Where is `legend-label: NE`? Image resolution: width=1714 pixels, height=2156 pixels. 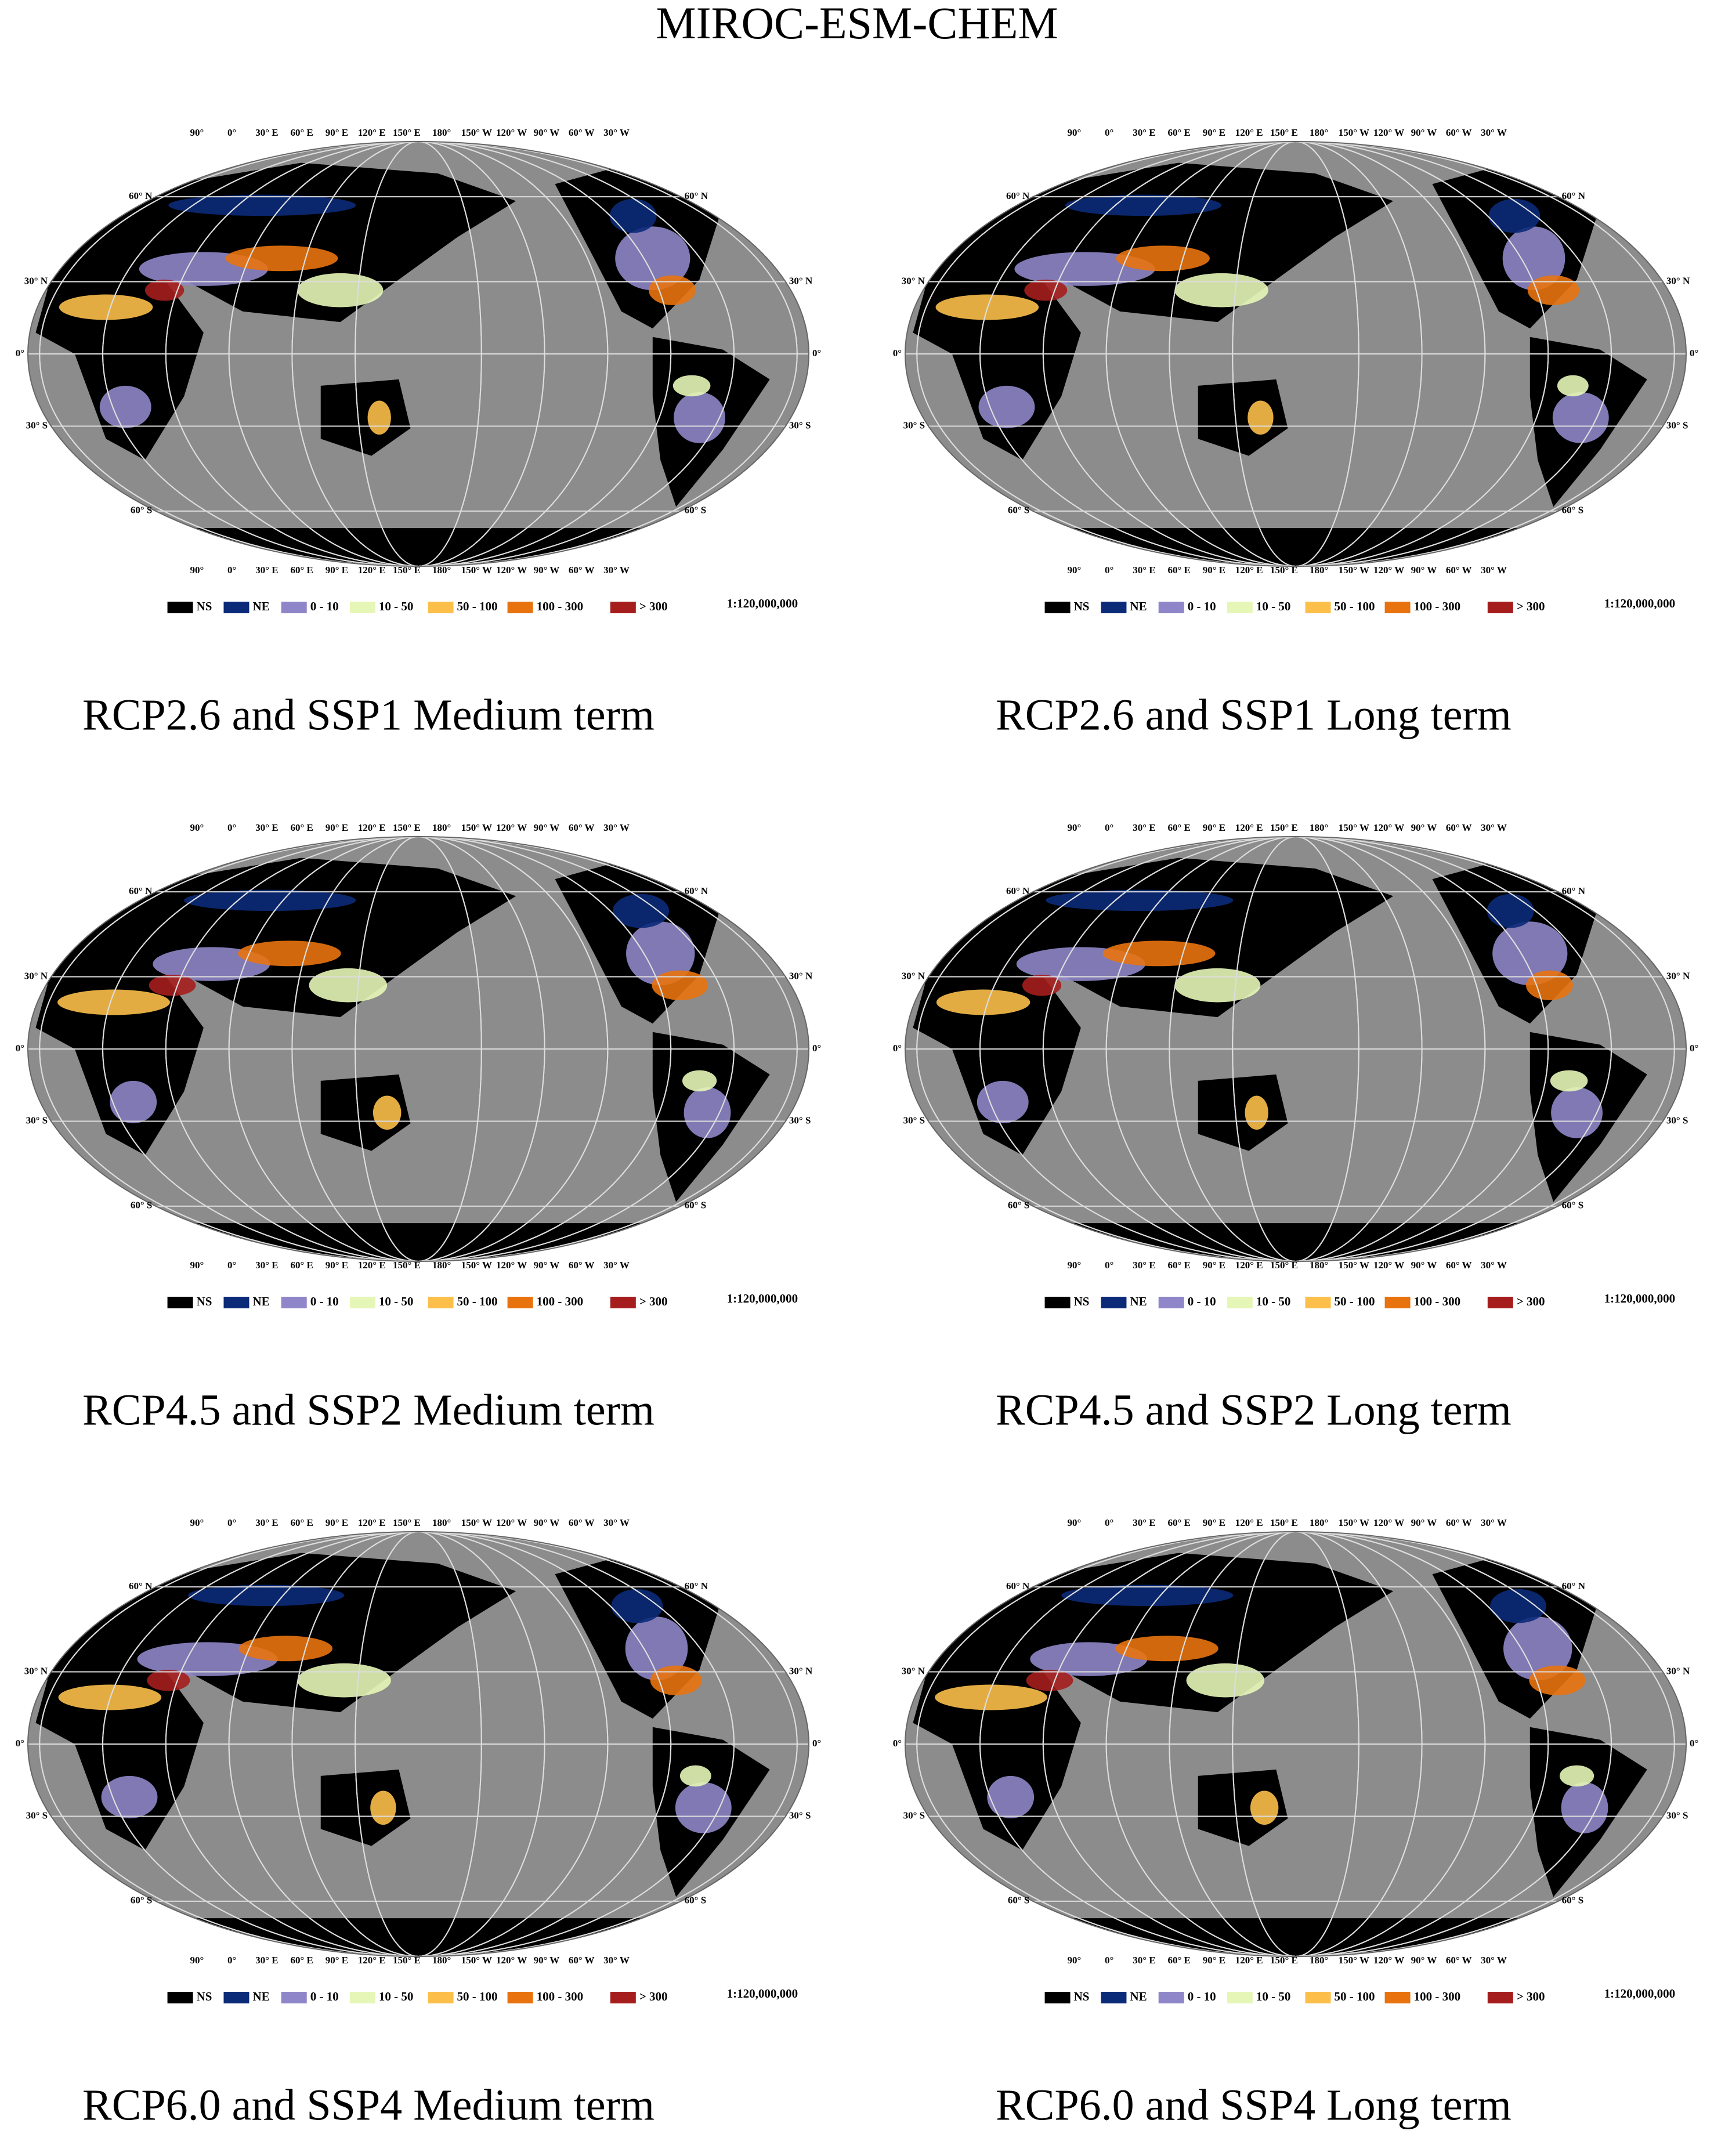 legend-label: NE is located at coordinates (1138, 1996).